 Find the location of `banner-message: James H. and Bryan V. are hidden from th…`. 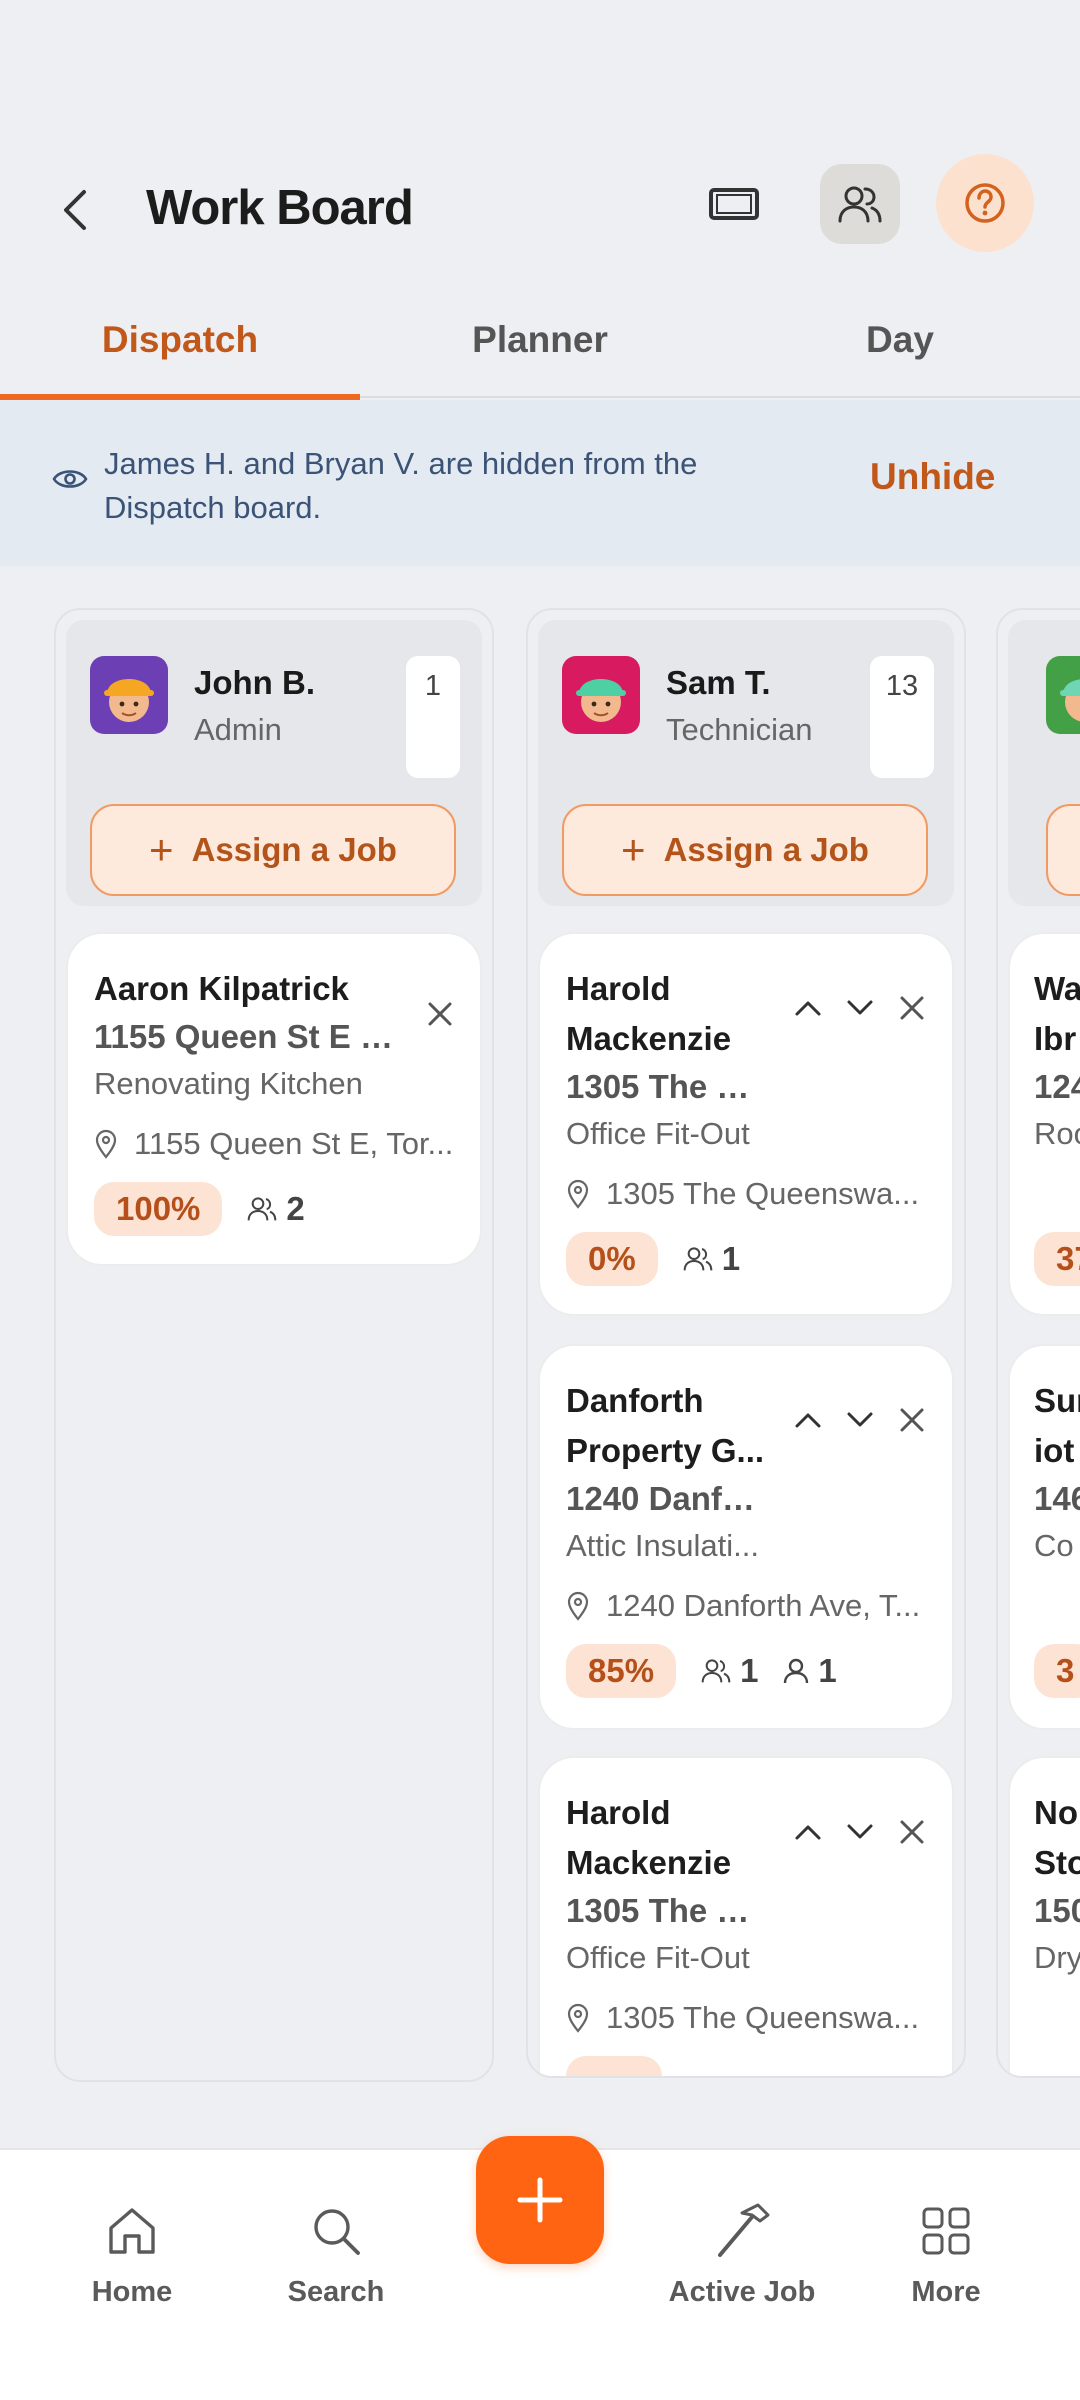

banner-message: James H. and Bryan V. are hidden from th… is located at coordinates (401, 485).